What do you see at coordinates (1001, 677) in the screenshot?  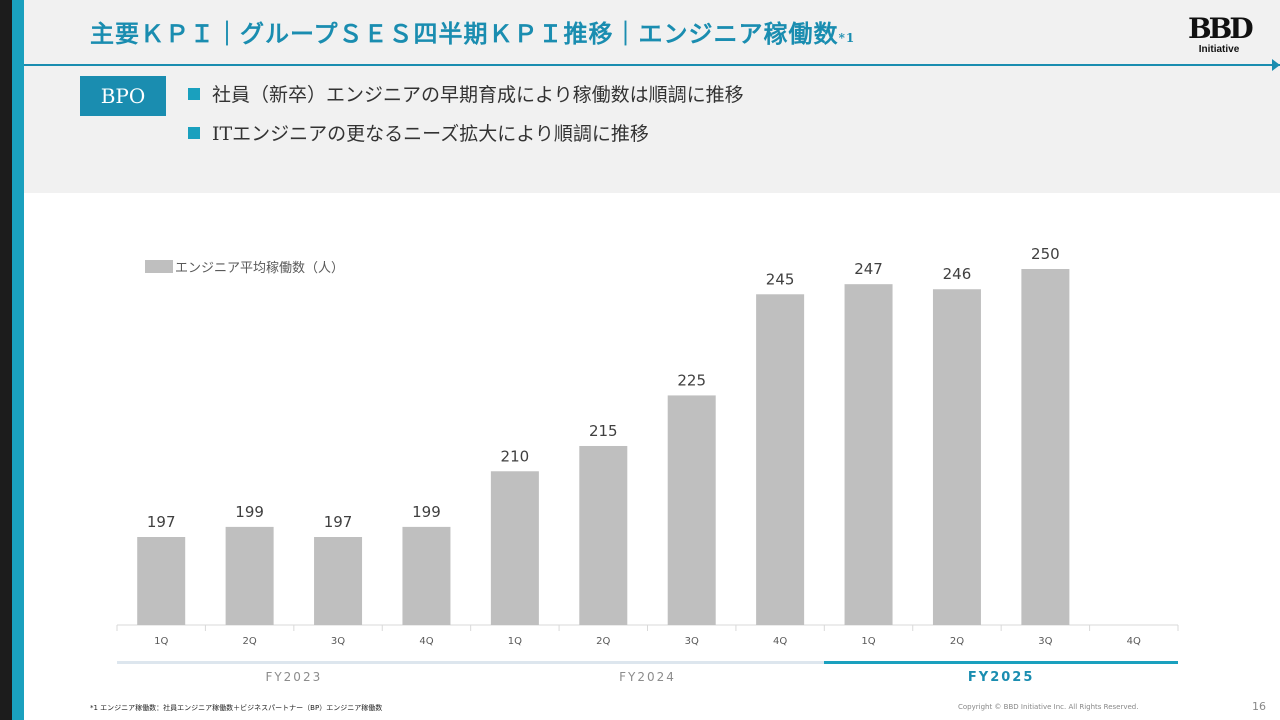 I see `fiscal-year-label: FY2025` at bounding box center [1001, 677].